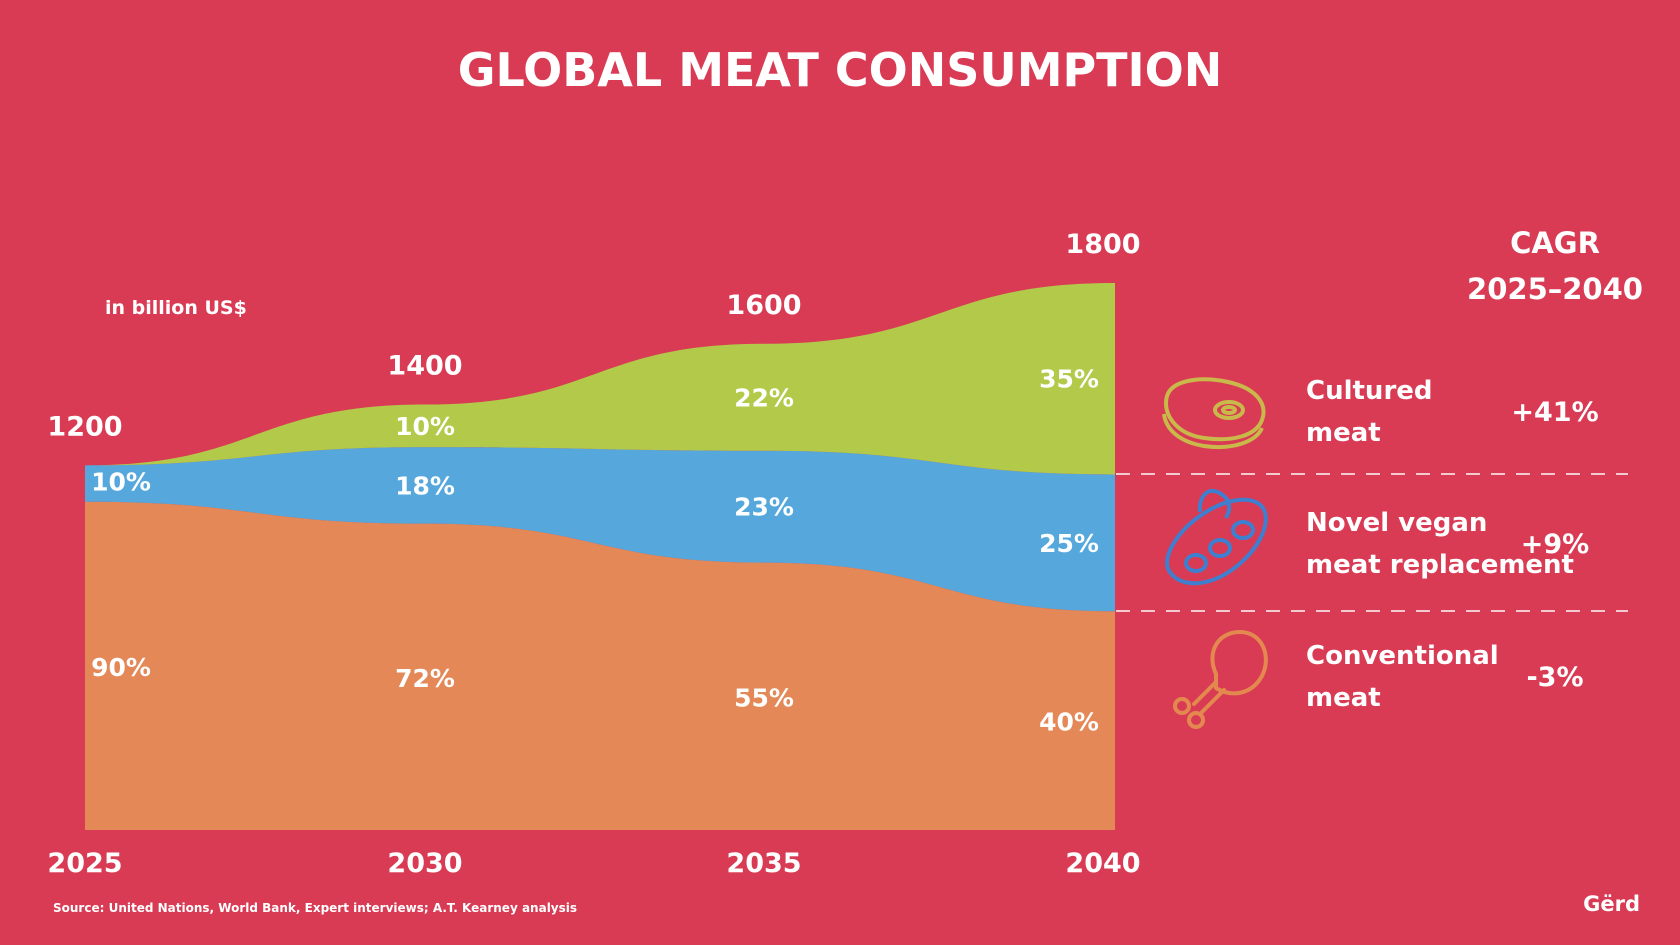  I want to click on legend-label-line-1: Cultured, so click(1369, 391).